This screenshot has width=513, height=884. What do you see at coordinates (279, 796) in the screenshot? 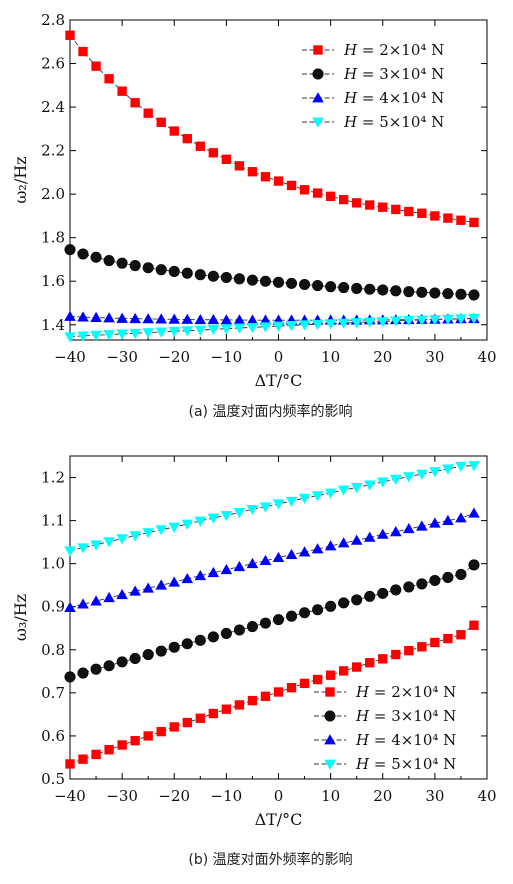
I see `x-tick-label: 0` at bounding box center [279, 796].